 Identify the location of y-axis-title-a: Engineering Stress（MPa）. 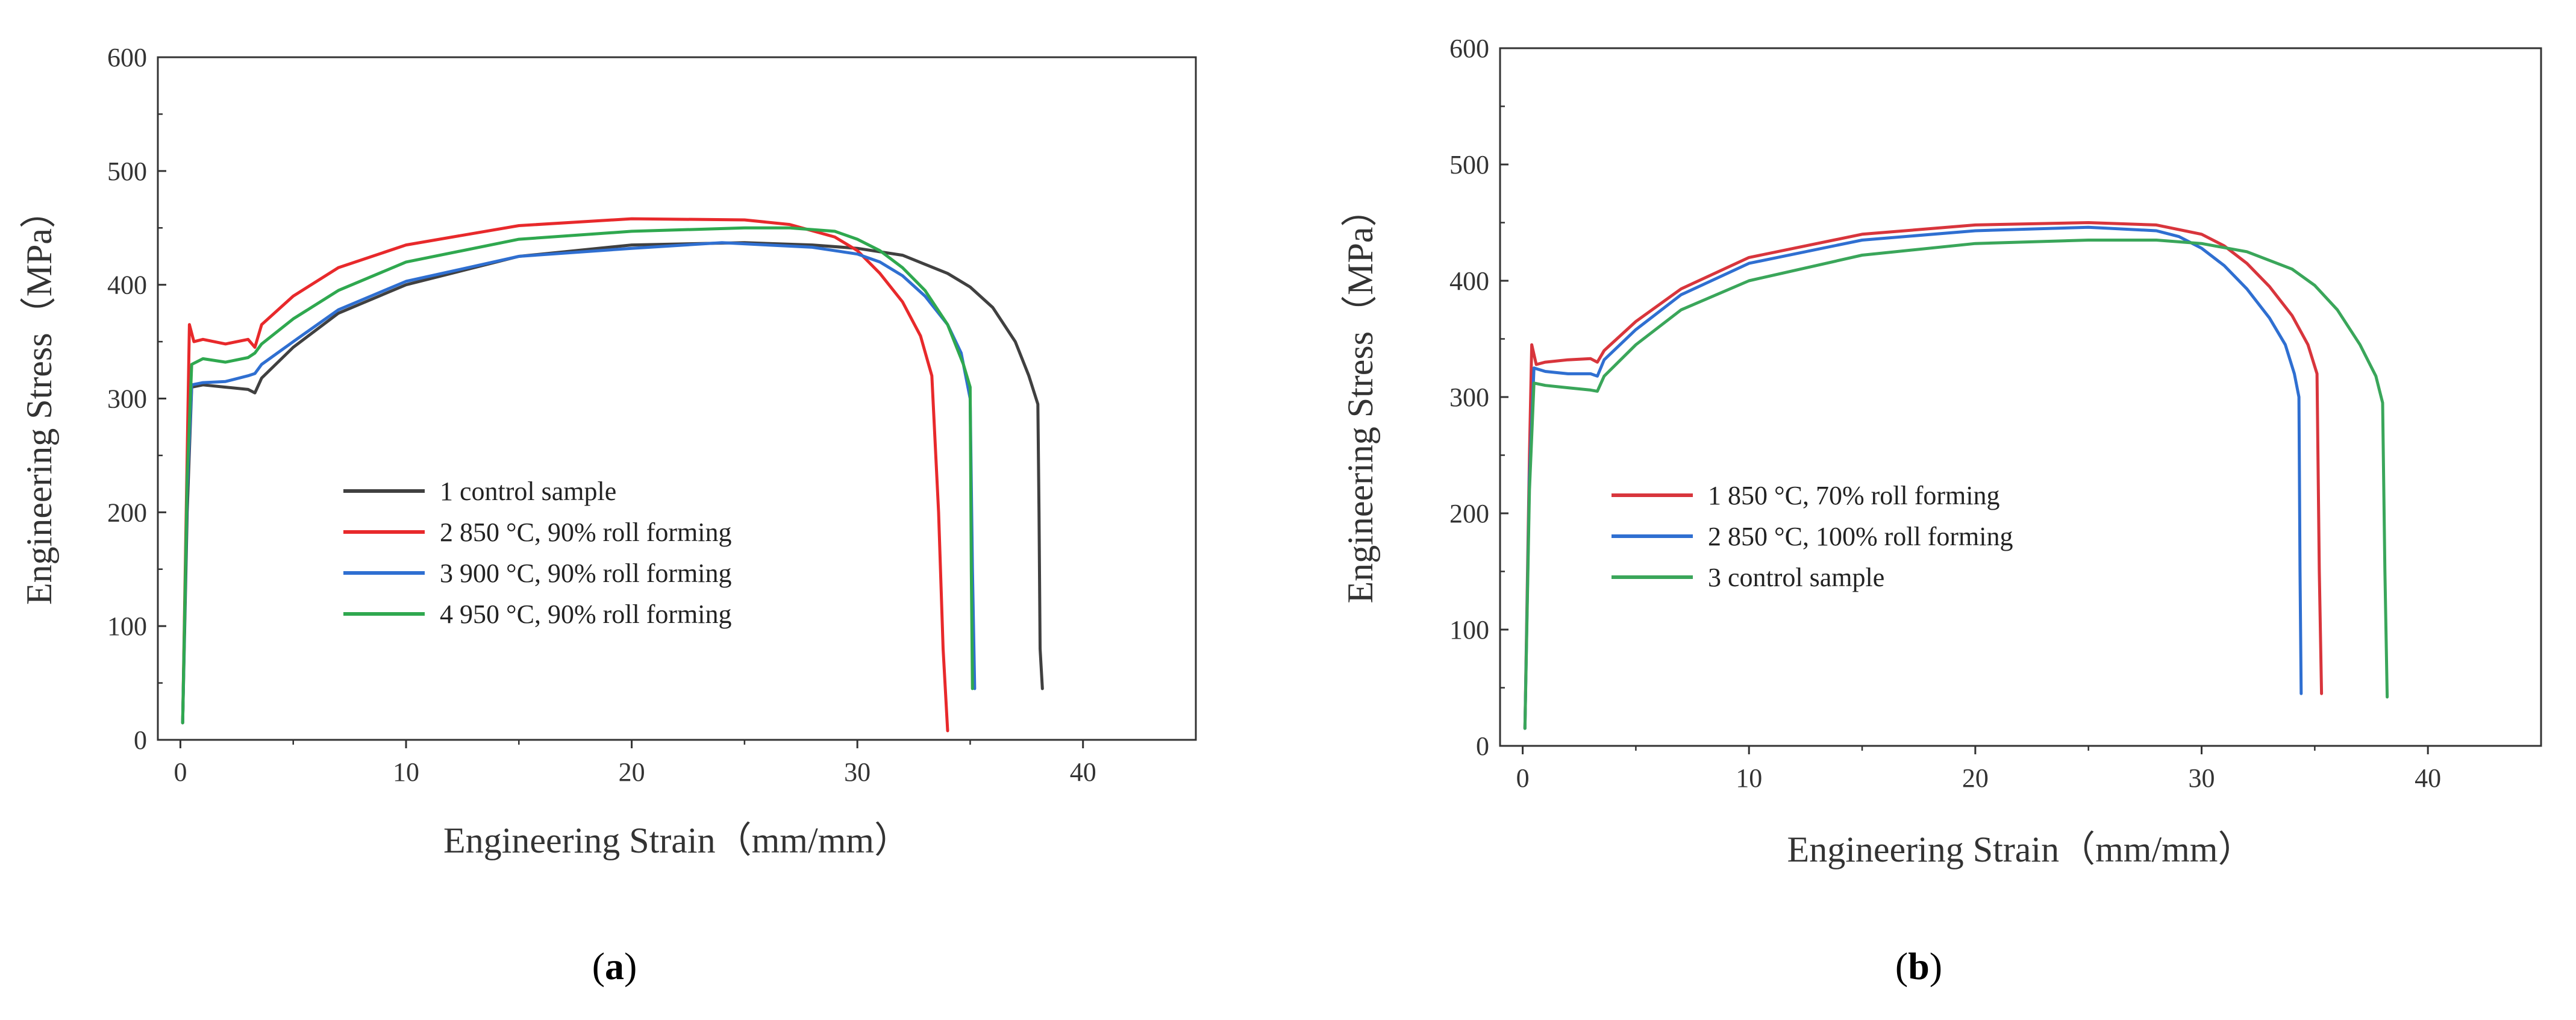
(39, 399).